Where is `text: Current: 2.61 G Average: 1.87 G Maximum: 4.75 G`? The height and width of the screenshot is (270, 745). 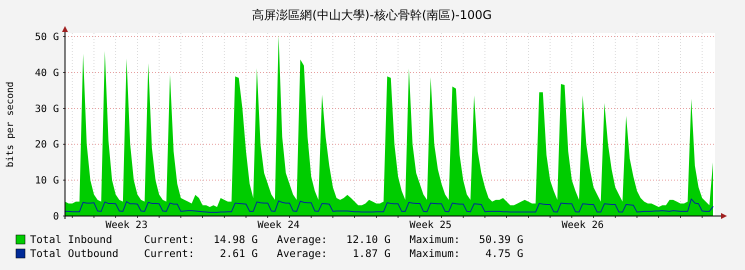 text: Current: 2.61 G Average: 1.87 G Maximum: 4.75 G is located at coordinates (334, 254).